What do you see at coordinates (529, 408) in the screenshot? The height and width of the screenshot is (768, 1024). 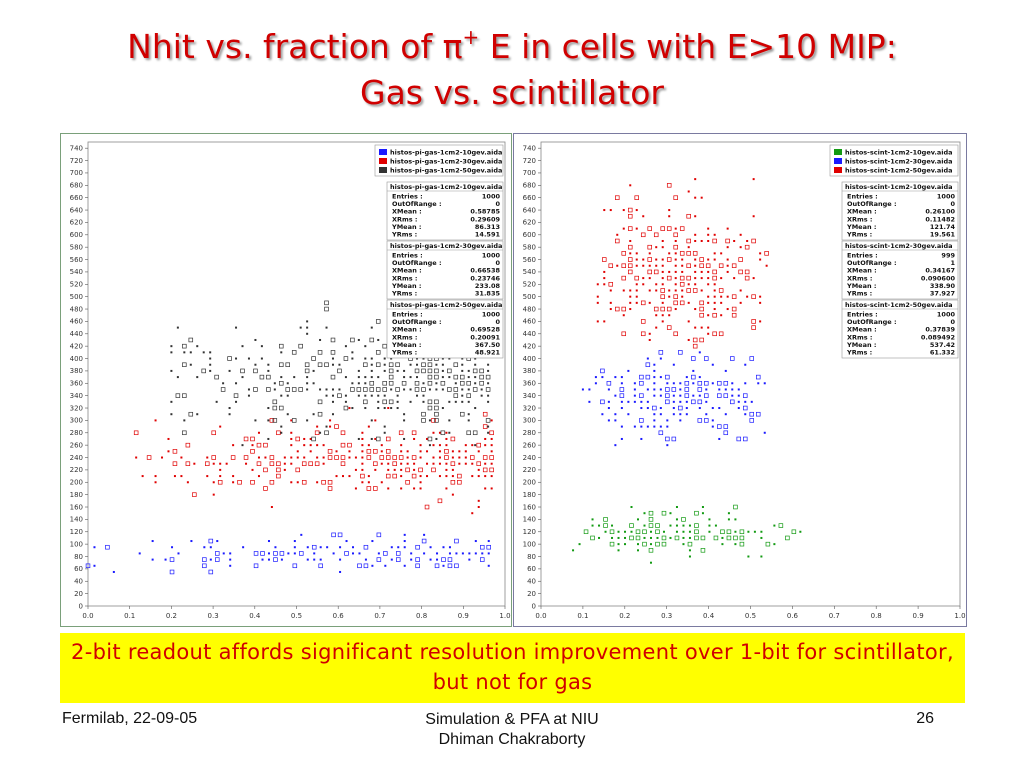 I see `y-tick-label: 320` at bounding box center [529, 408].